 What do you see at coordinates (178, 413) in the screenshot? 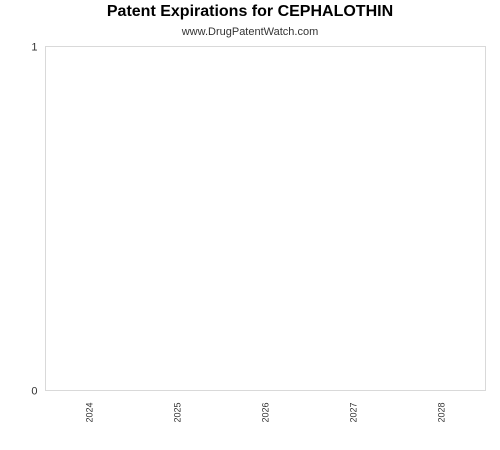
I see `x-tick-label-2025: 2025` at bounding box center [178, 413].